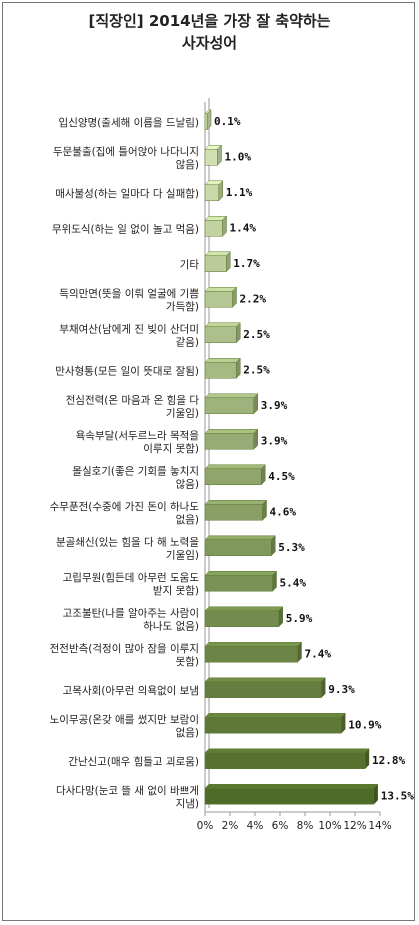 The height and width of the screenshot is (925, 419). Describe the element at coordinates (253, 298) in the screenshot. I see `bar-value-label: 2.2%` at that location.